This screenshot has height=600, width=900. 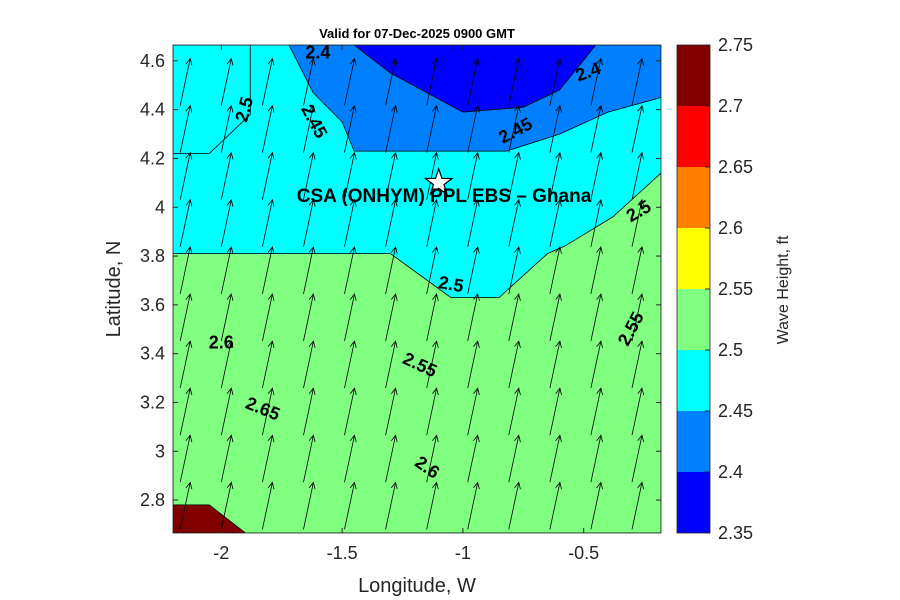 What do you see at coordinates (417, 33) in the screenshot?
I see `chart-title: Valid for 07-Dec-2025 0900 GMT` at bounding box center [417, 33].